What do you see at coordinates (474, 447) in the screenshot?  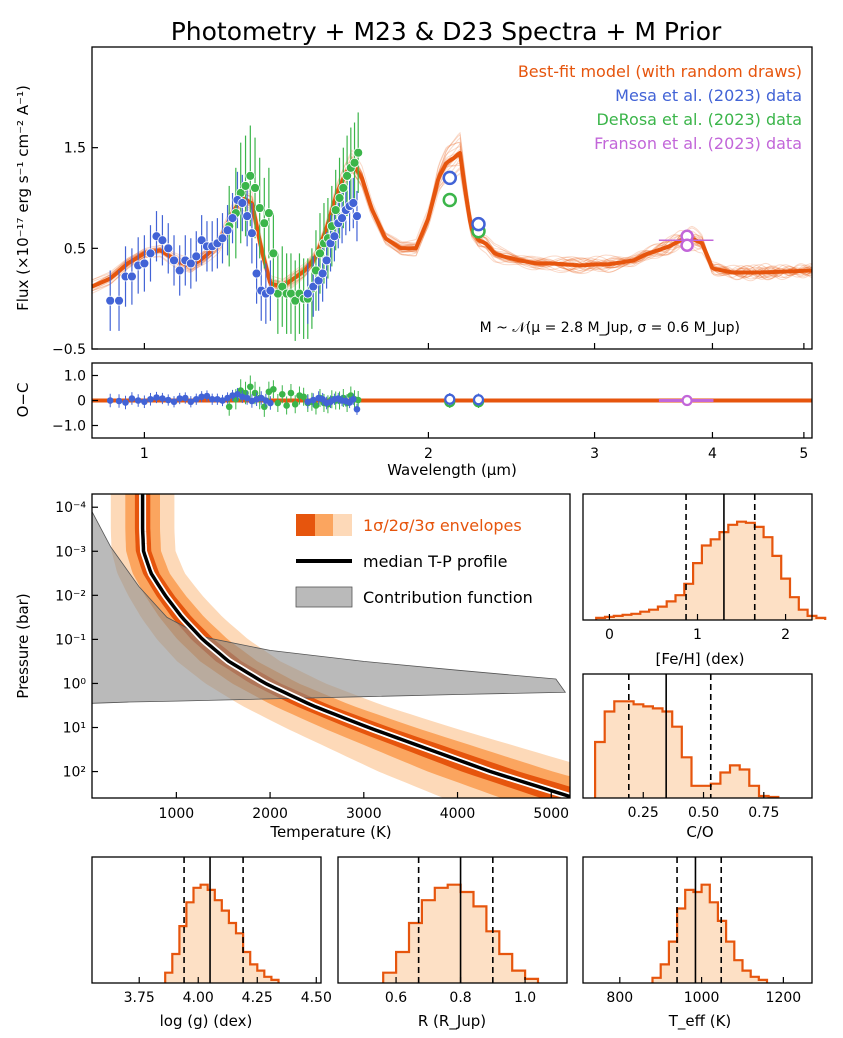 I see `residual-xticks: 1 2 3 4 5` at bounding box center [474, 447].